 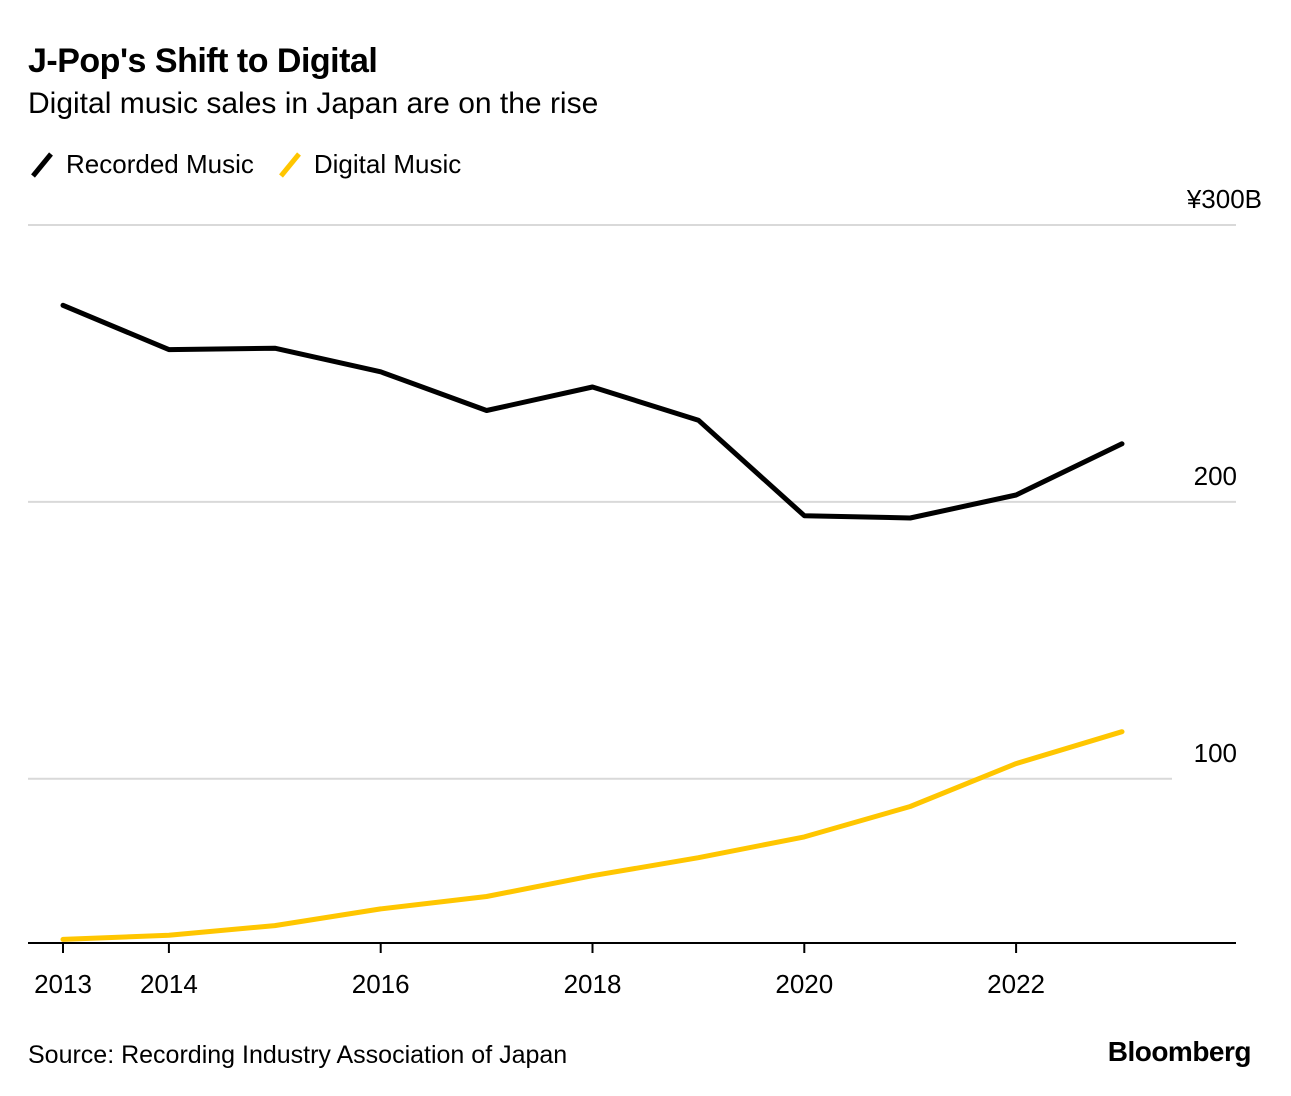 What do you see at coordinates (698, 420) in the screenshot?
I see `data-point-recorded-music-2019` at bounding box center [698, 420].